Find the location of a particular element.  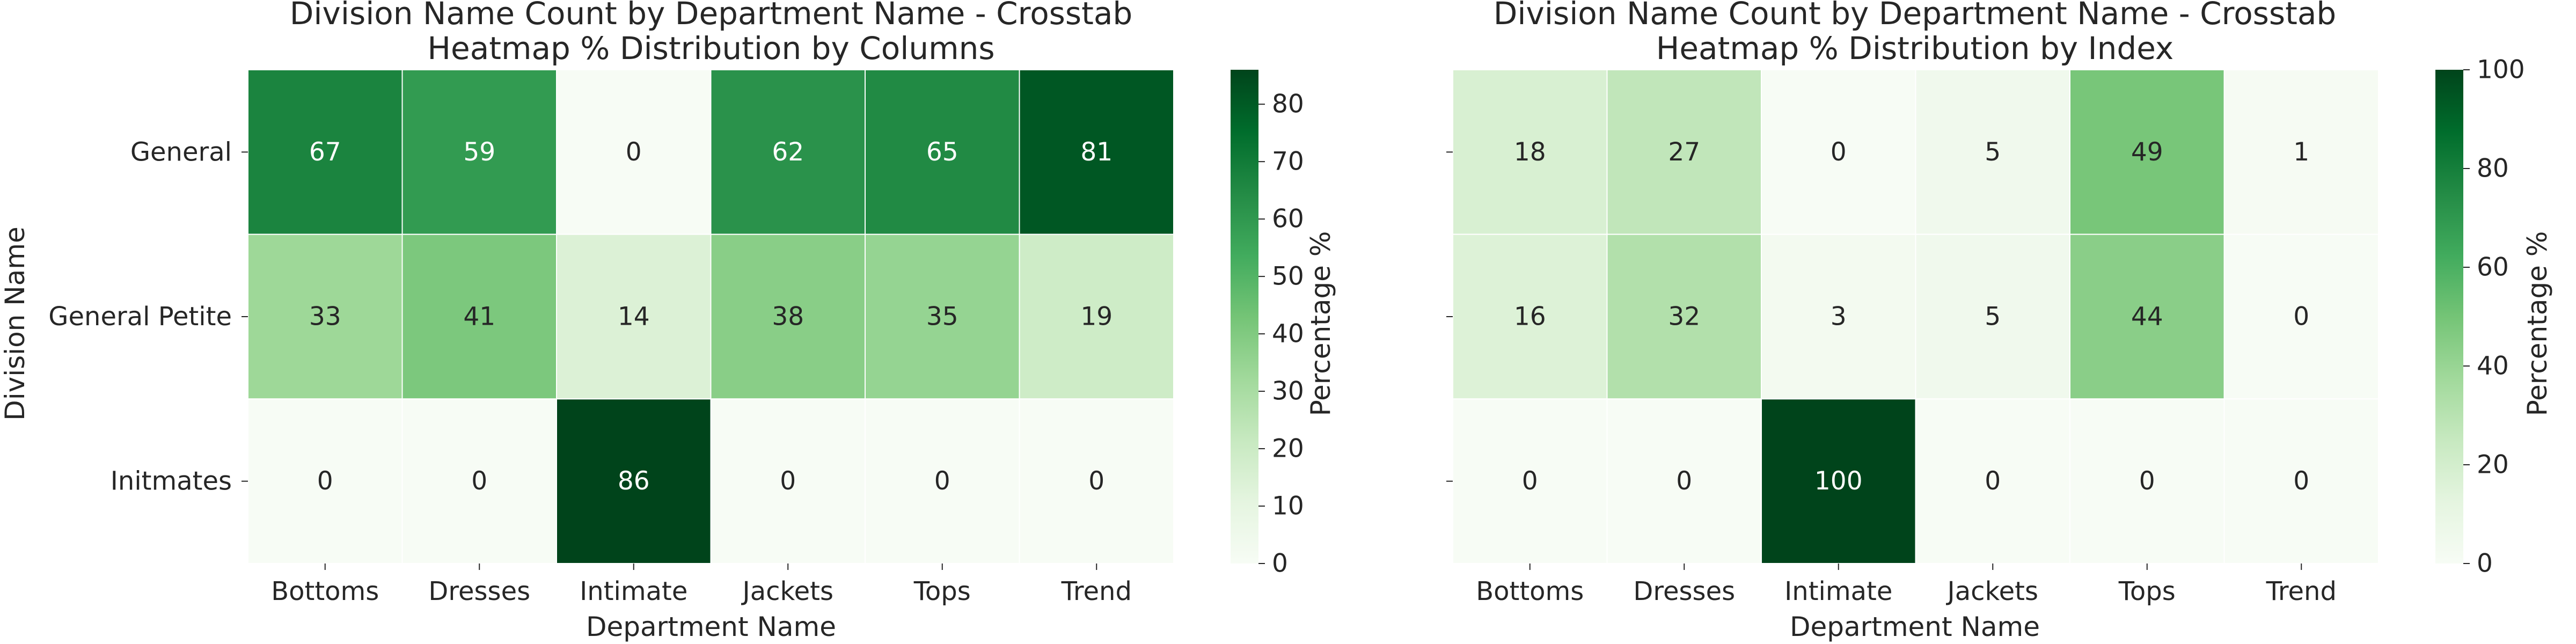

x-axis-label: Department Name is located at coordinates (711, 626).